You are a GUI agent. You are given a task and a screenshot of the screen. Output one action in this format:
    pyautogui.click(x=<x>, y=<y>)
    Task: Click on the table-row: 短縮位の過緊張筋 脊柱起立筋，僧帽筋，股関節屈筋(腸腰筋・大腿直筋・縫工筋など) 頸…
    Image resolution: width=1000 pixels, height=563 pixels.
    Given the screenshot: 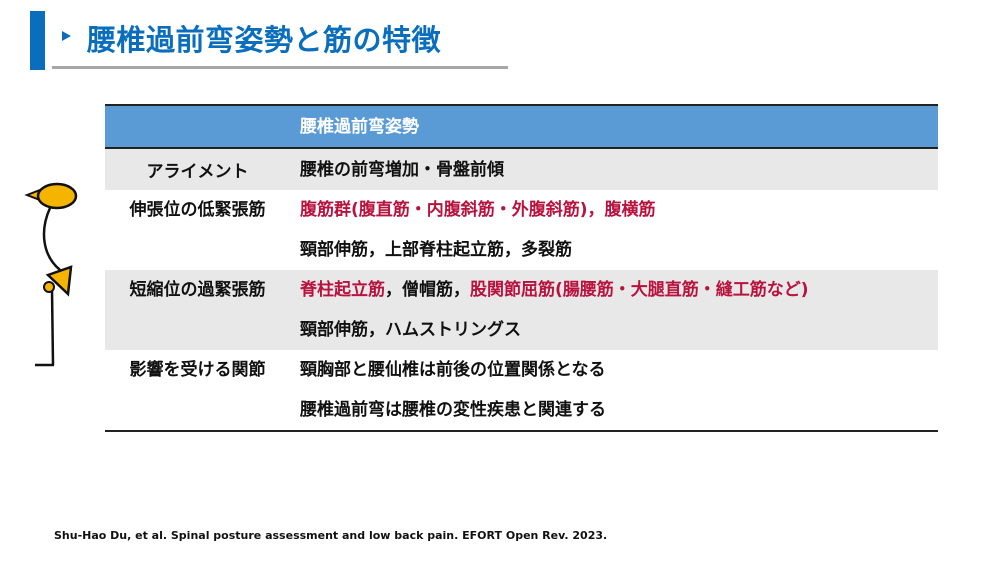 What is the action you would take?
    pyautogui.click(x=521, y=310)
    